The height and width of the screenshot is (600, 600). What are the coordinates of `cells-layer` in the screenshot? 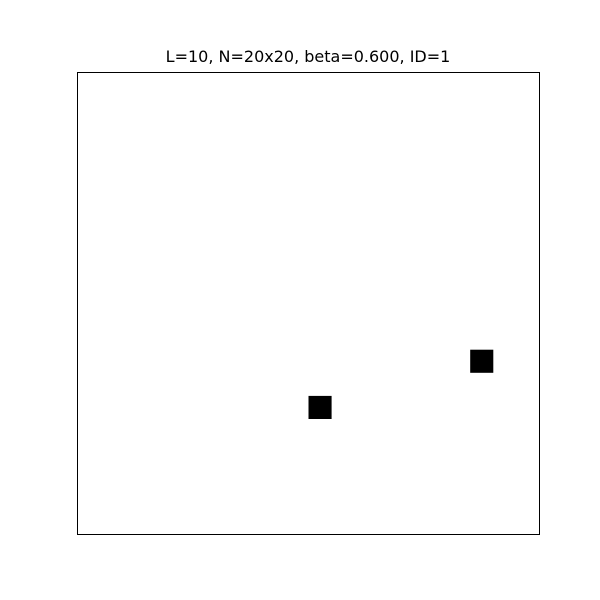 It's located at (401, 384).